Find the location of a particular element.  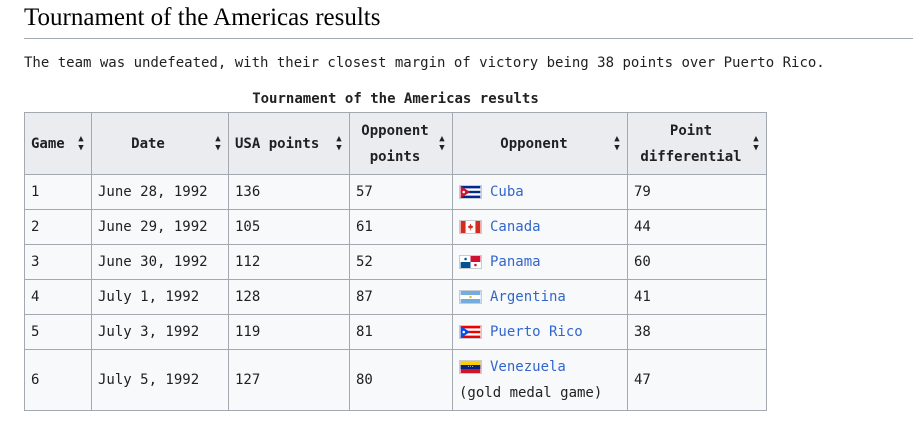

cell-usa-points: 119 is located at coordinates (289, 332).